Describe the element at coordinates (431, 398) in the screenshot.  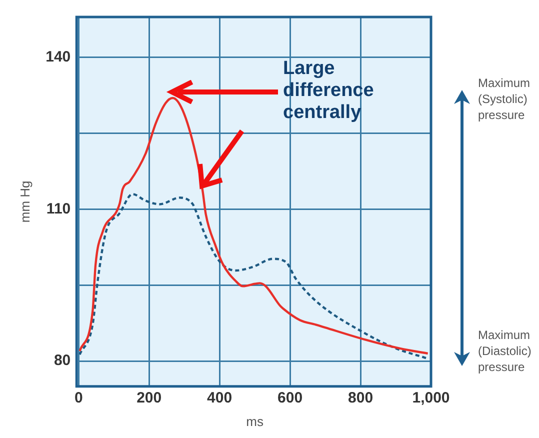
I see `x-tick-label: 1,000` at that location.